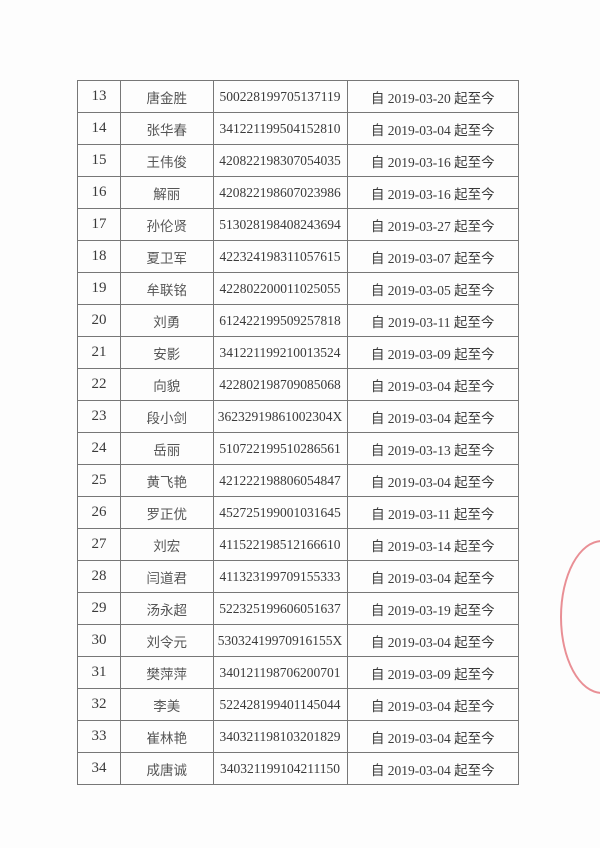 The height and width of the screenshot is (848, 600). What do you see at coordinates (280, 224) in the screenshot?
I see `id-number-cell: 513028198408243694` at bounding box center [280, 224].